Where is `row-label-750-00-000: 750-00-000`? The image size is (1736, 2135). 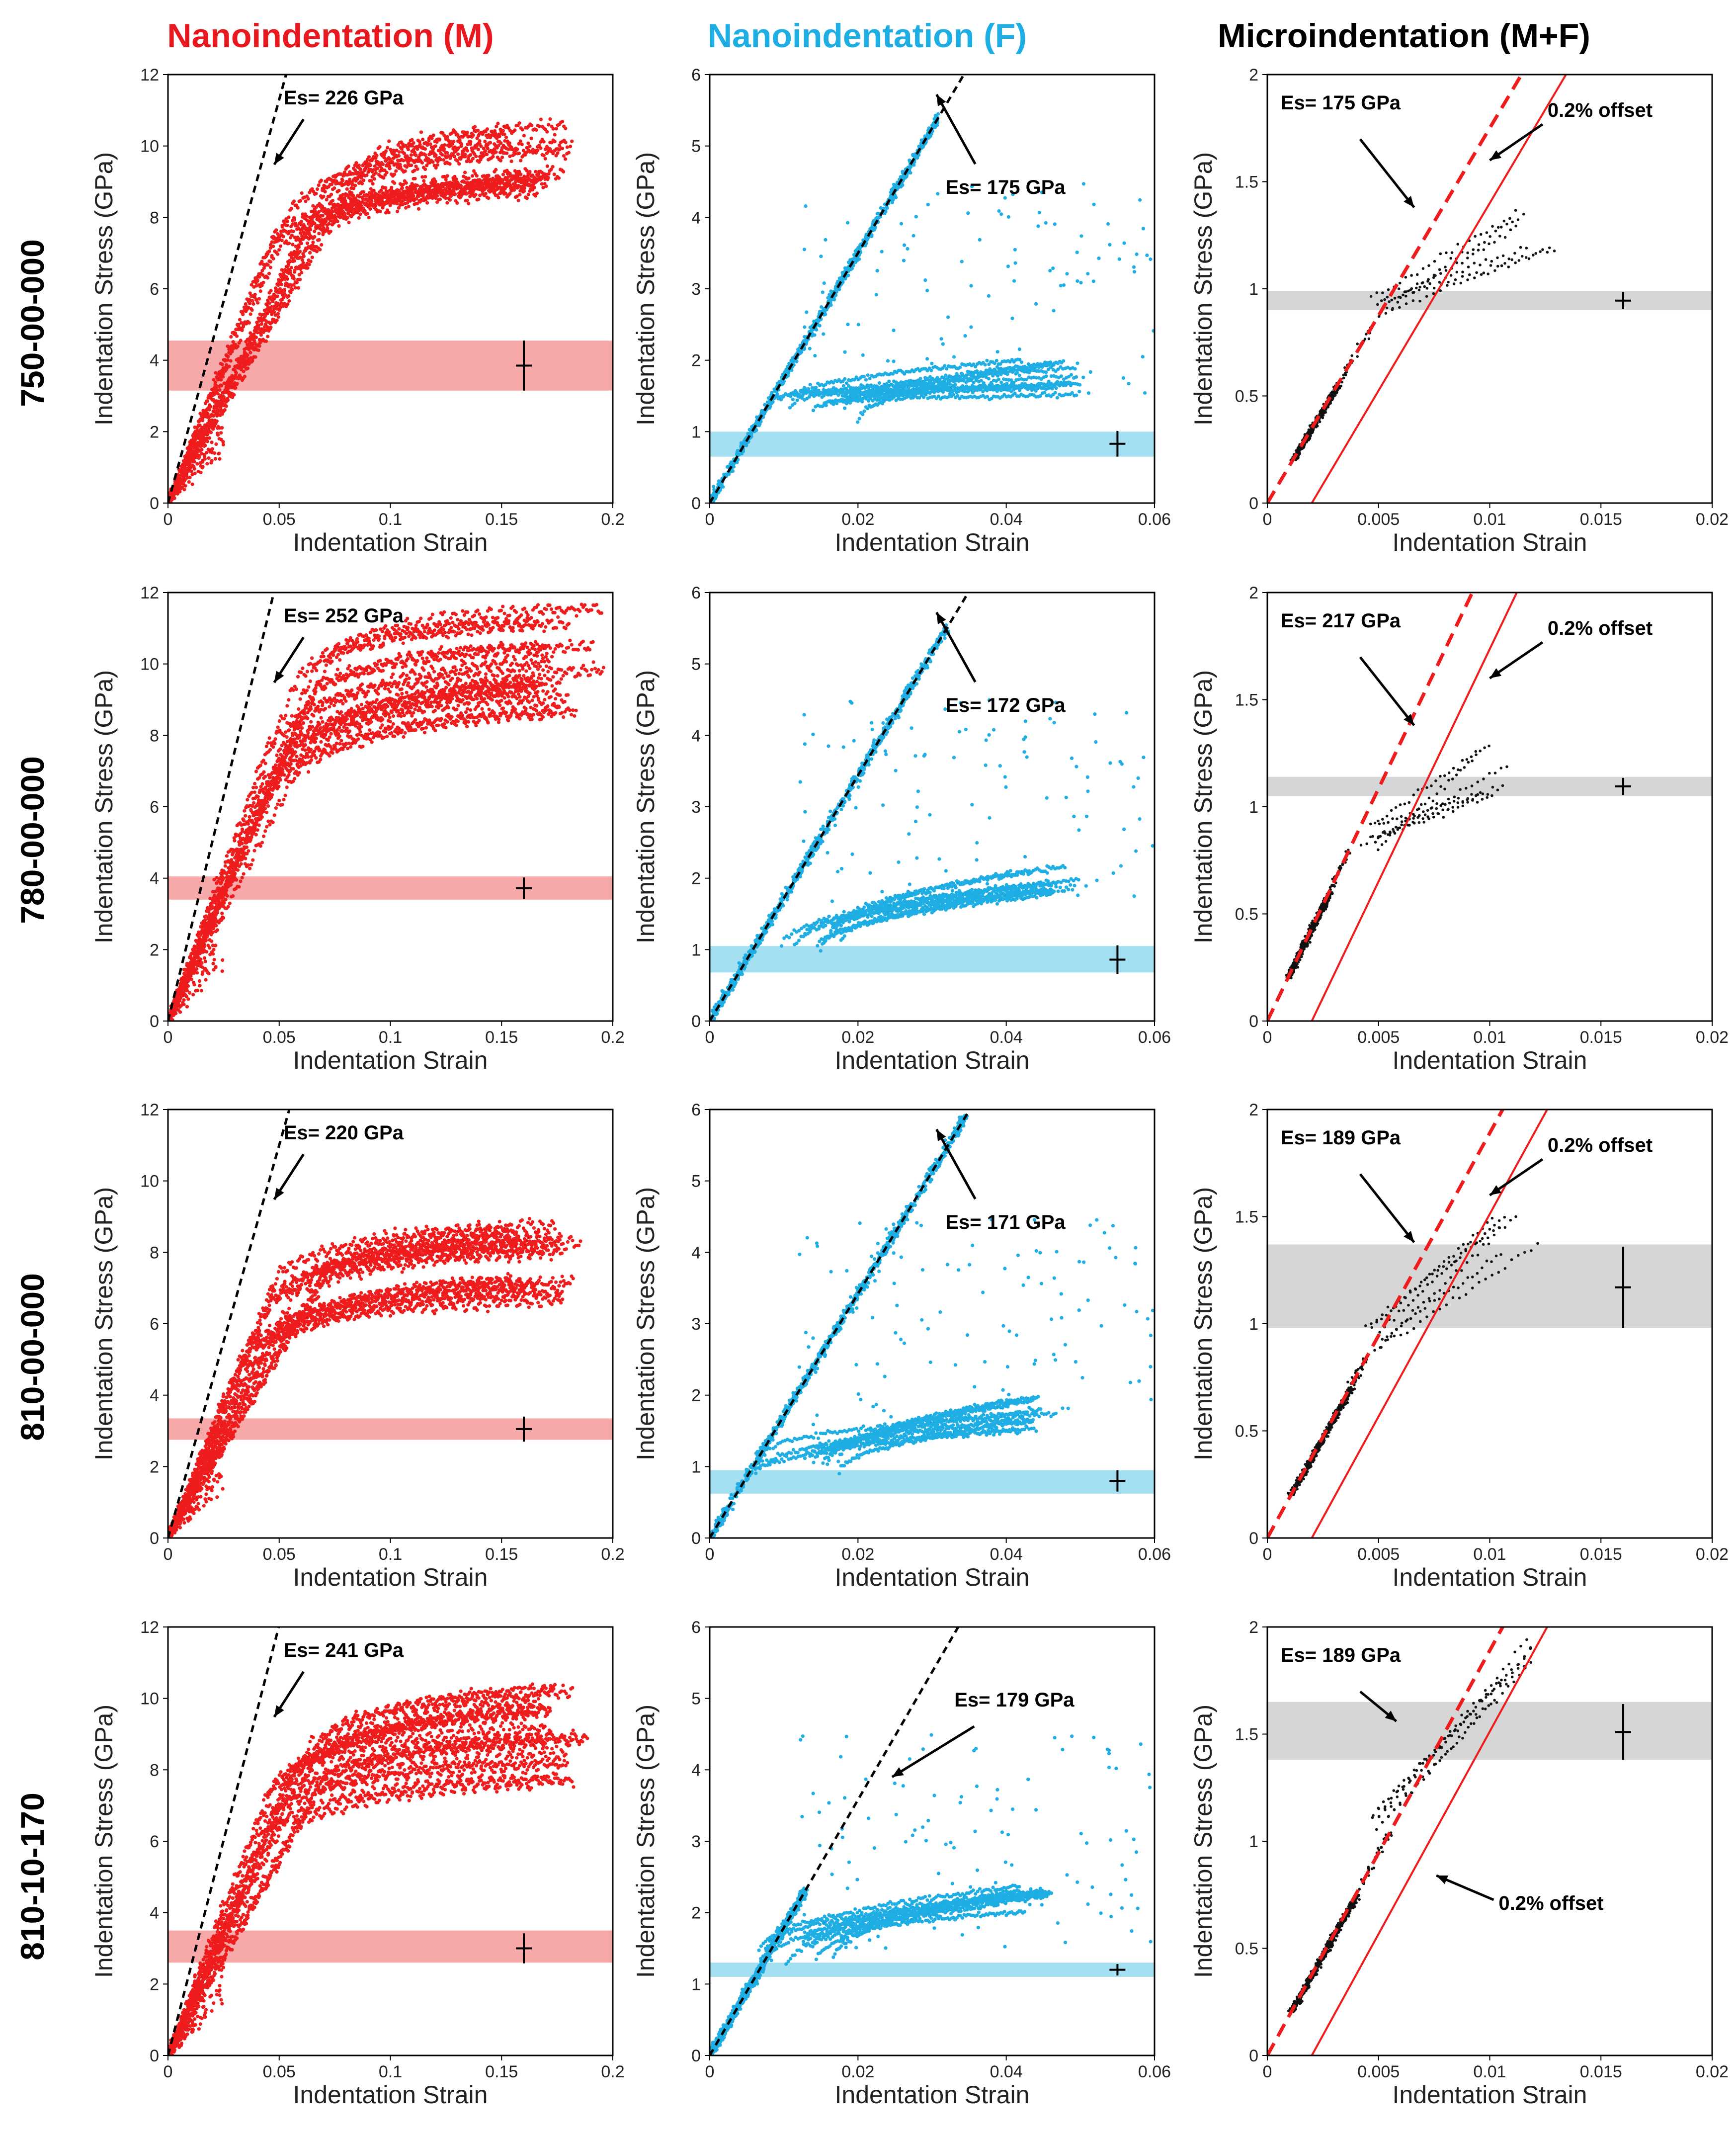
row-label-750-00-000: 750-00-000 is located at coordinates (32, 323).